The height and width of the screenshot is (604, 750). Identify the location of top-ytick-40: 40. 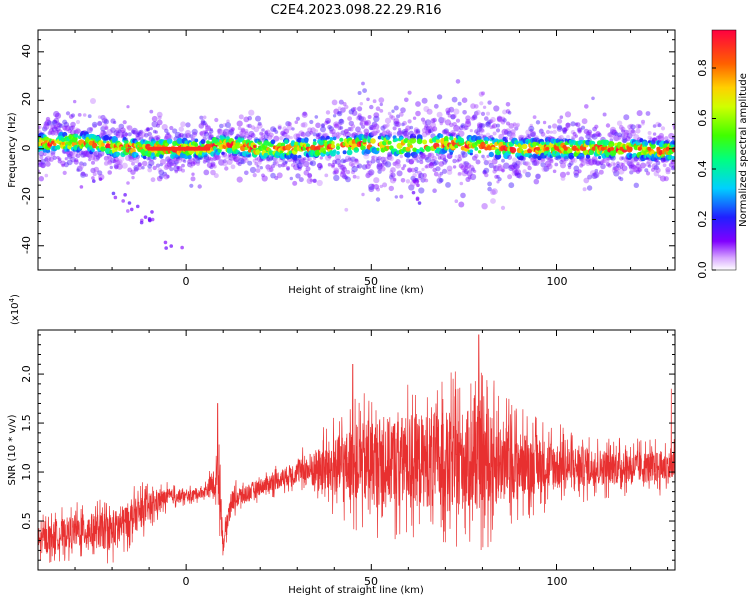
(26, 51).